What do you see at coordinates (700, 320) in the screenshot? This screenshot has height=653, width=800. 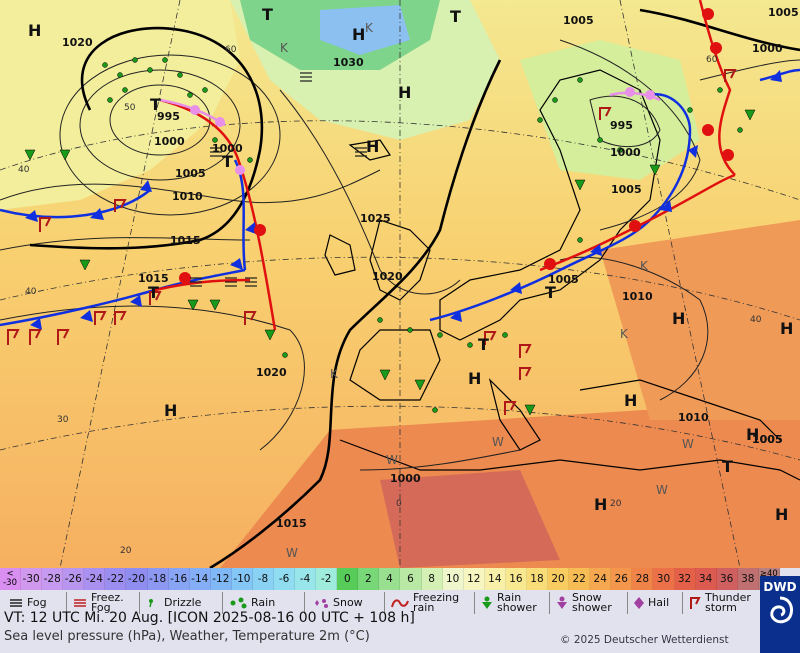 I see `warm-zone-east` at bounding box center [700, 320].